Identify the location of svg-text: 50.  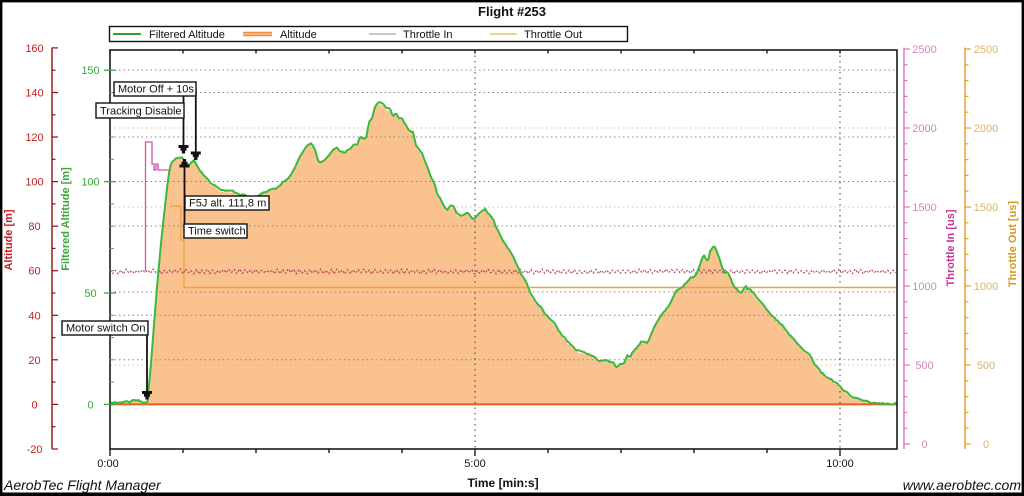
(90, 294).